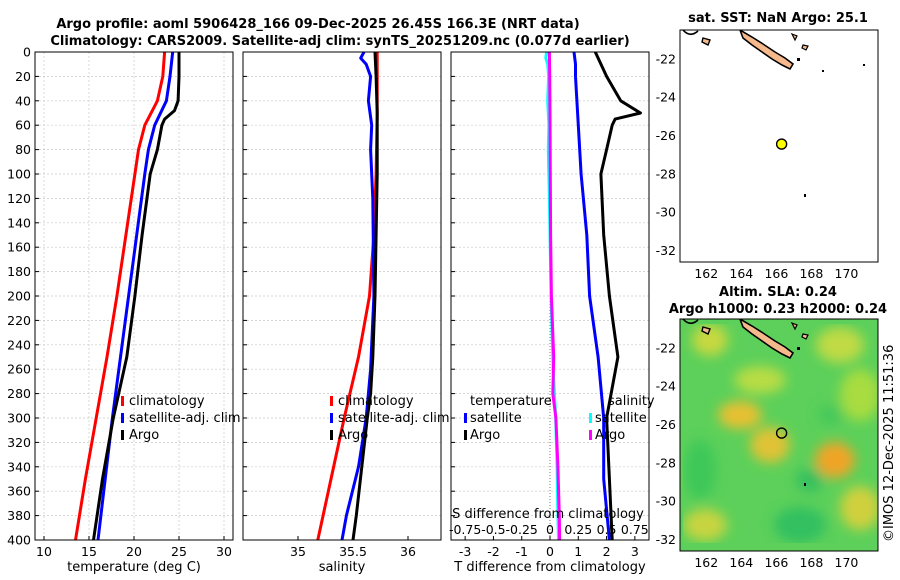  I want to click on legend-label-t-argo: Argo, so click(485, 435).